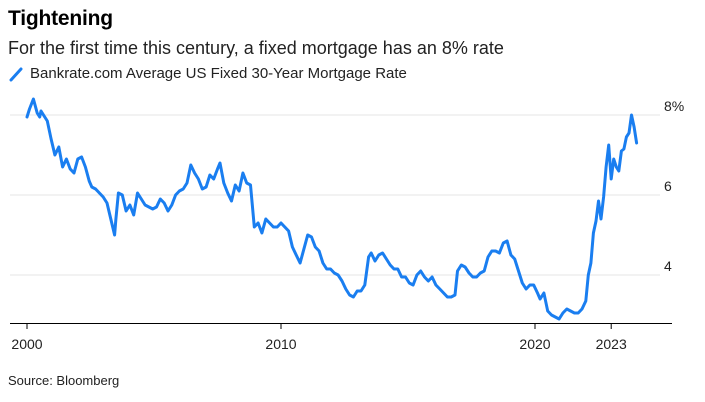  What do you see at coordinates (668, 186) in the screenshot?
I see `y-tick-label: 6` at bounding box center [668, 186].